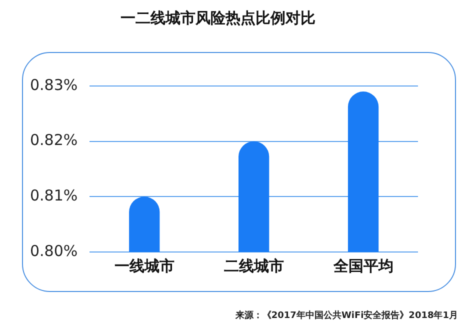 The width and height of the screenshot is (474, 334). Describe the element at coordinates (363, 265) in the screenshot. I see `x-tick-label: 全国平均` at that location.